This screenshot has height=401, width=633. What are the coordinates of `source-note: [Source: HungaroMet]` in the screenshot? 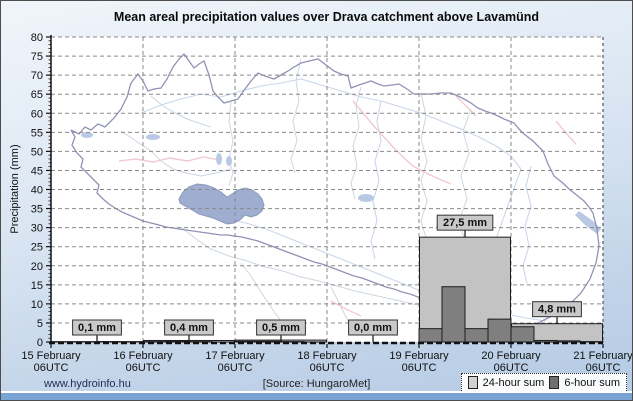 It's located at (316, 384).